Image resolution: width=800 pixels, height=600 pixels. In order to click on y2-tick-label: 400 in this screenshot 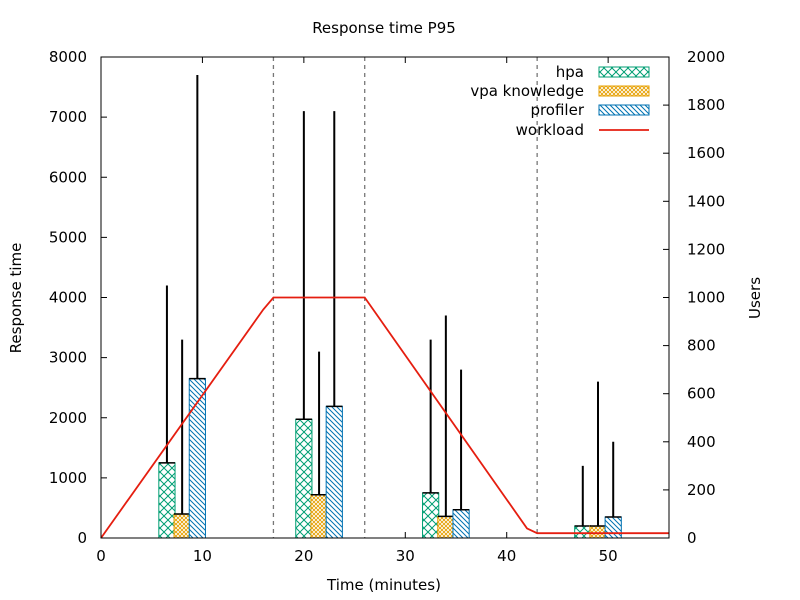, I will do `click(701, 442)`.